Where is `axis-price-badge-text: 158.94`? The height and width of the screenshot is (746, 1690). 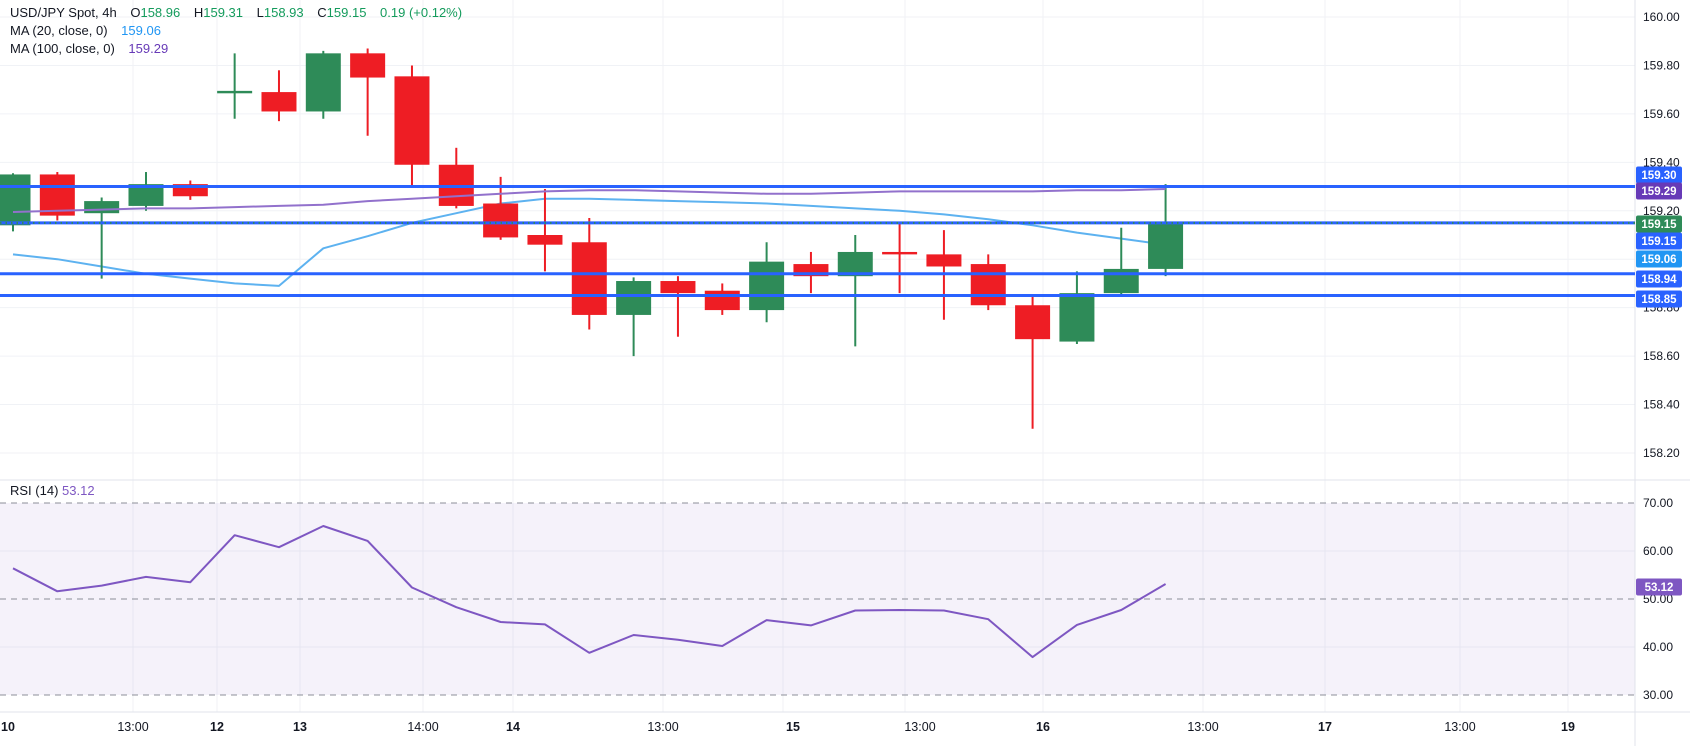 axis-price-badge-text: 158.94 is located at coordinates (1659, 280).